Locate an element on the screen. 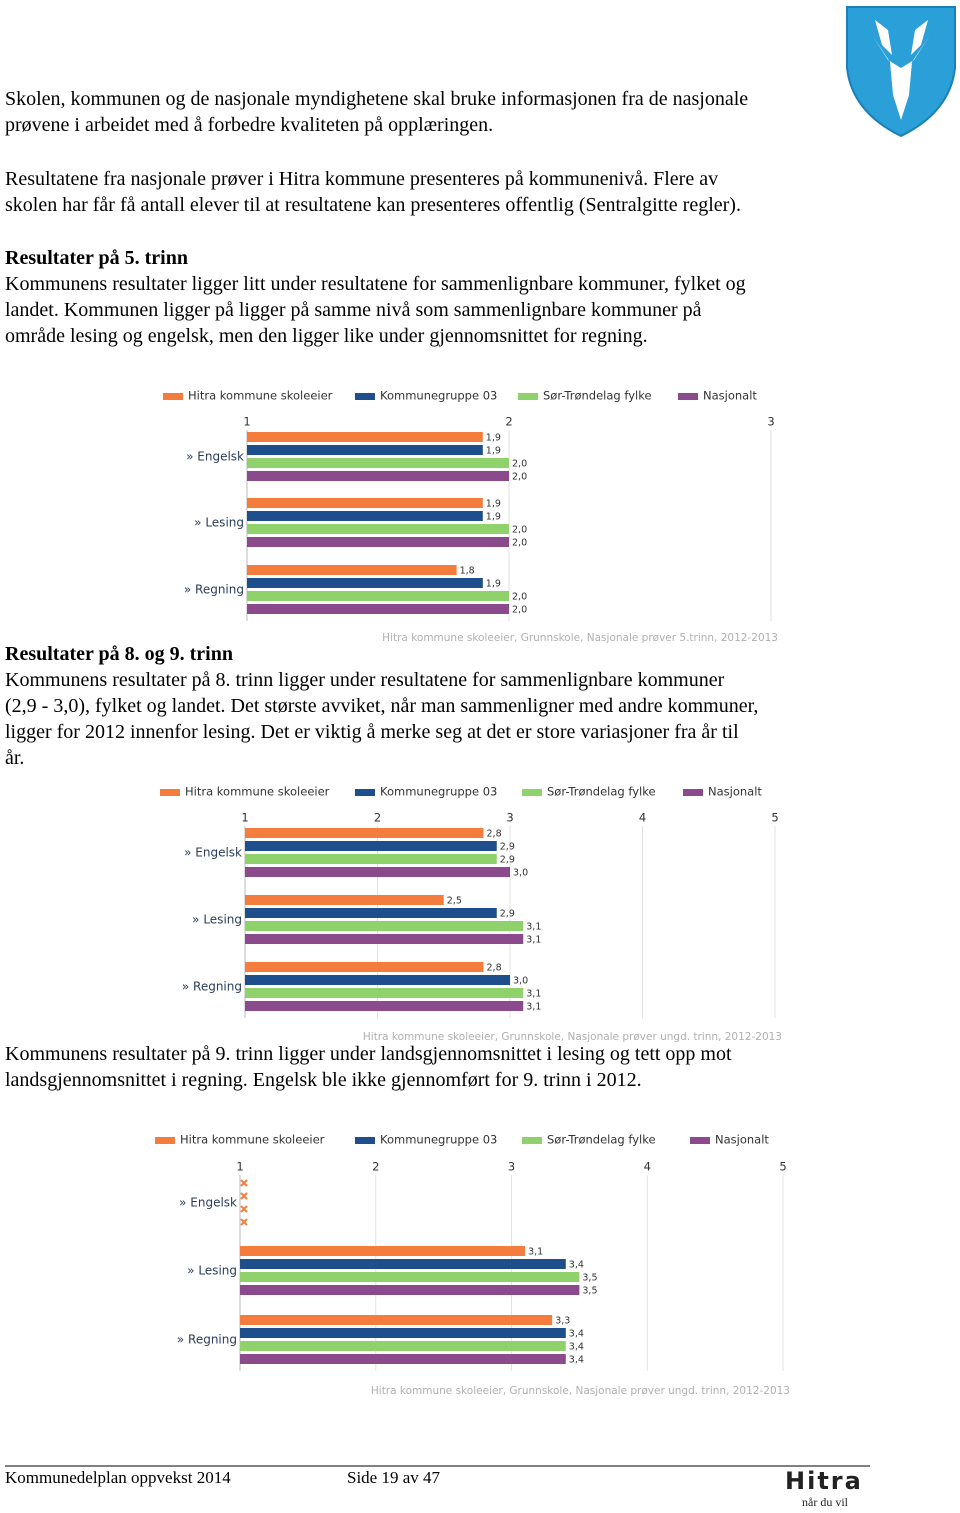  value-label: 2,8 is located at coordinates (494, 968).